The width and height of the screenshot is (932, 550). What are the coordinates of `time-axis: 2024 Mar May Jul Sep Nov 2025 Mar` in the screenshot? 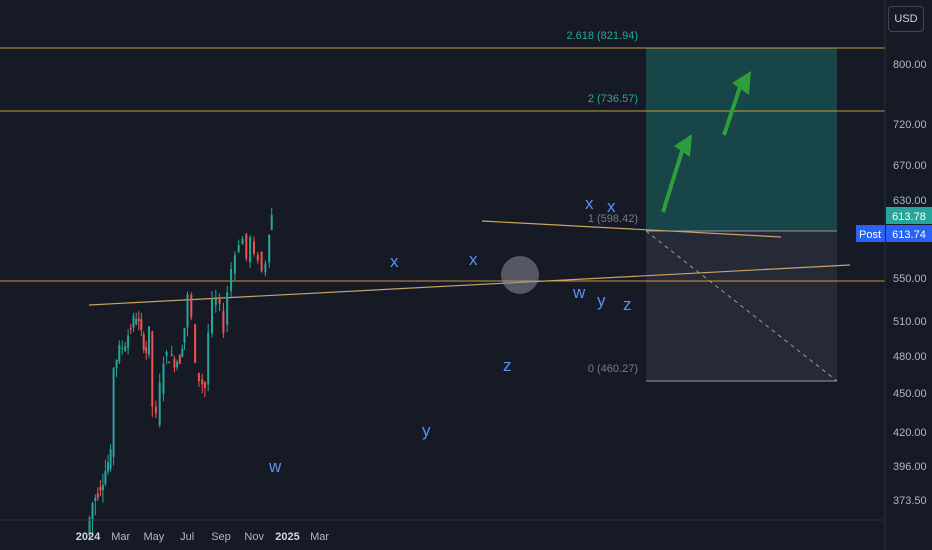 It's located at (203, 537).